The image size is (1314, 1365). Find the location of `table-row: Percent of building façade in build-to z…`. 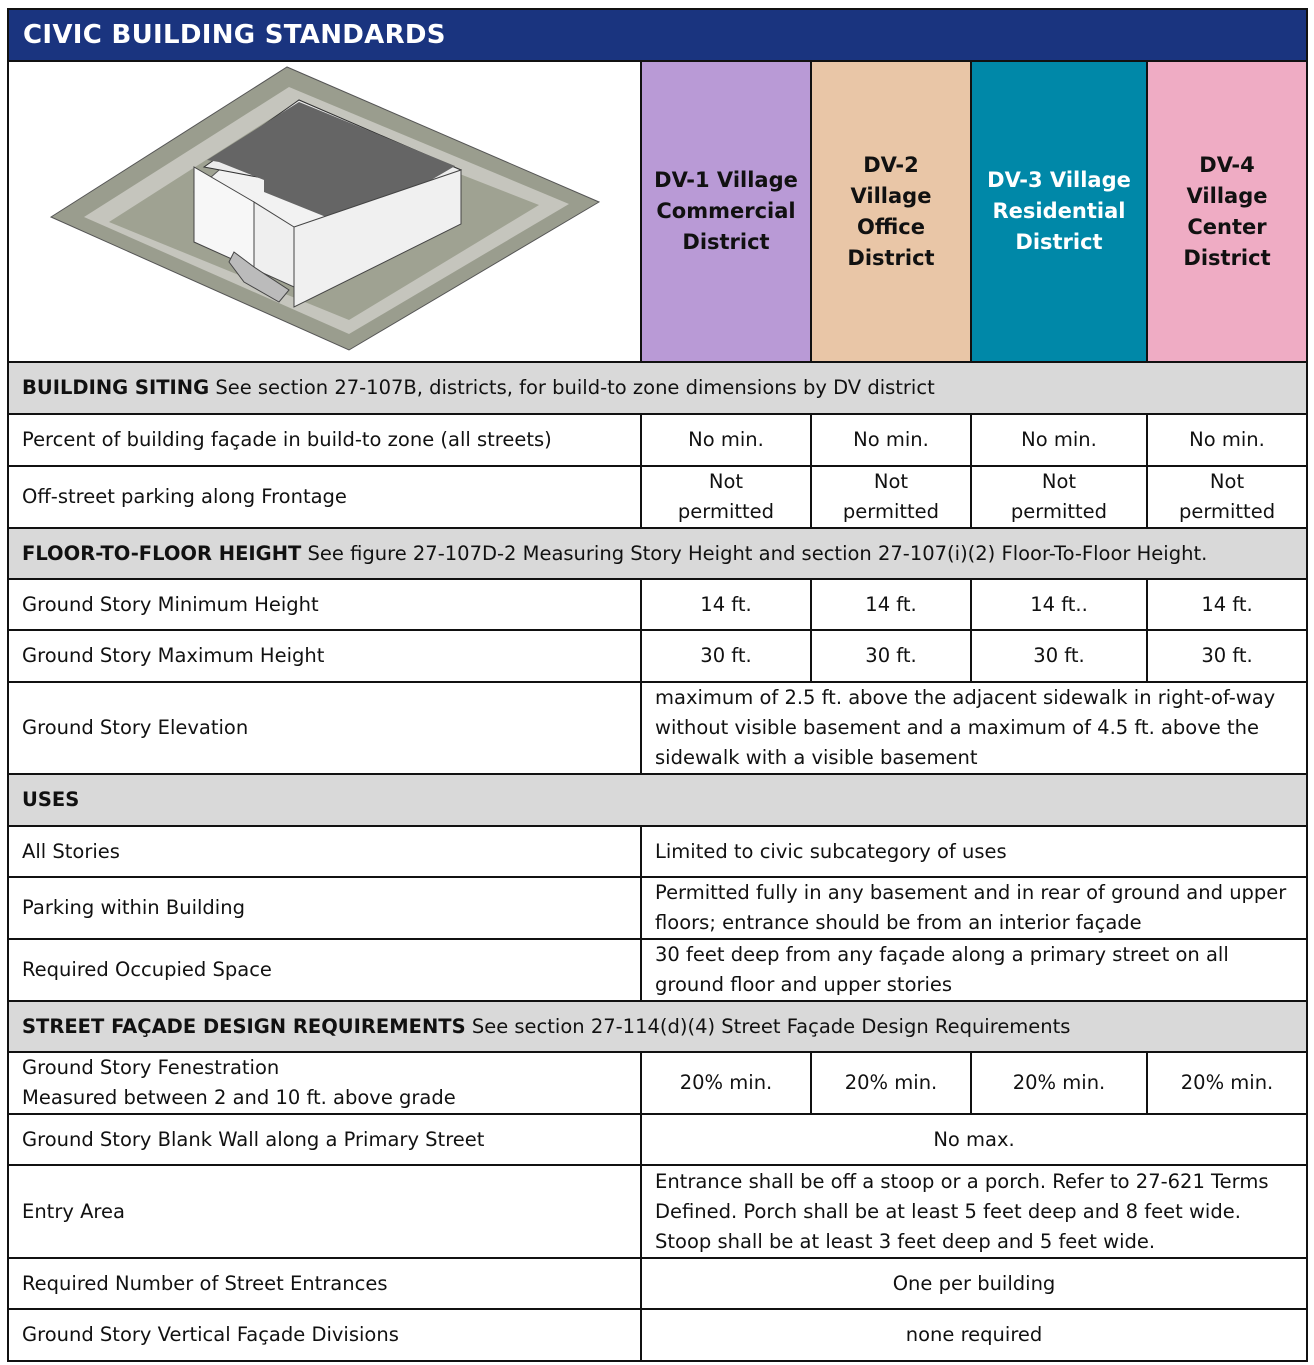

table-row: Percent of building façade in build-to z… is located at coordinates (658, 440).